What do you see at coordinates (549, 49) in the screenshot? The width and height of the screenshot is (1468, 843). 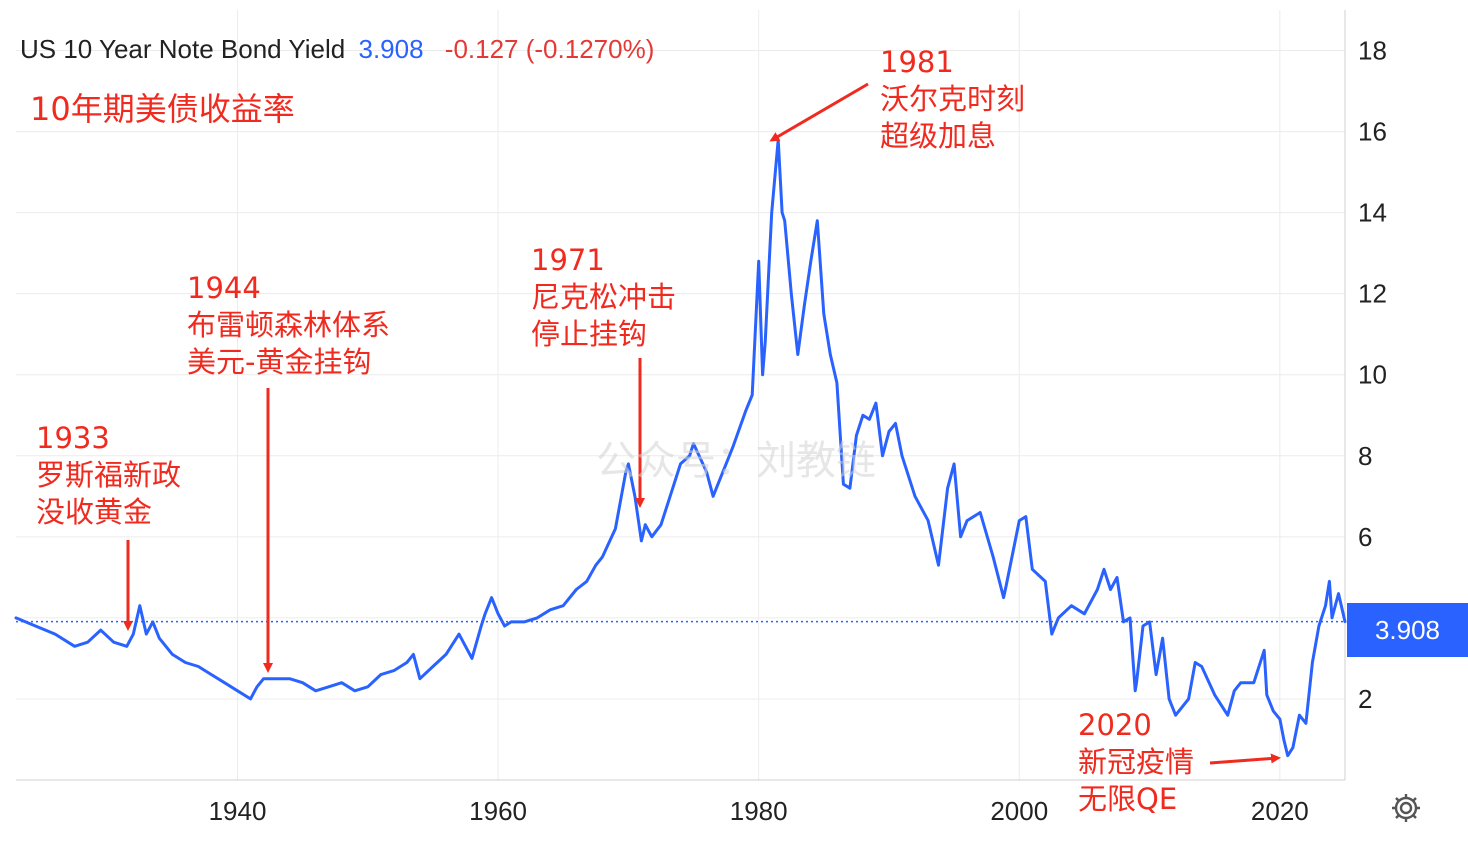 I see `change-value: -0.127 (-0.1270%)` at bounding box center [549, 49].